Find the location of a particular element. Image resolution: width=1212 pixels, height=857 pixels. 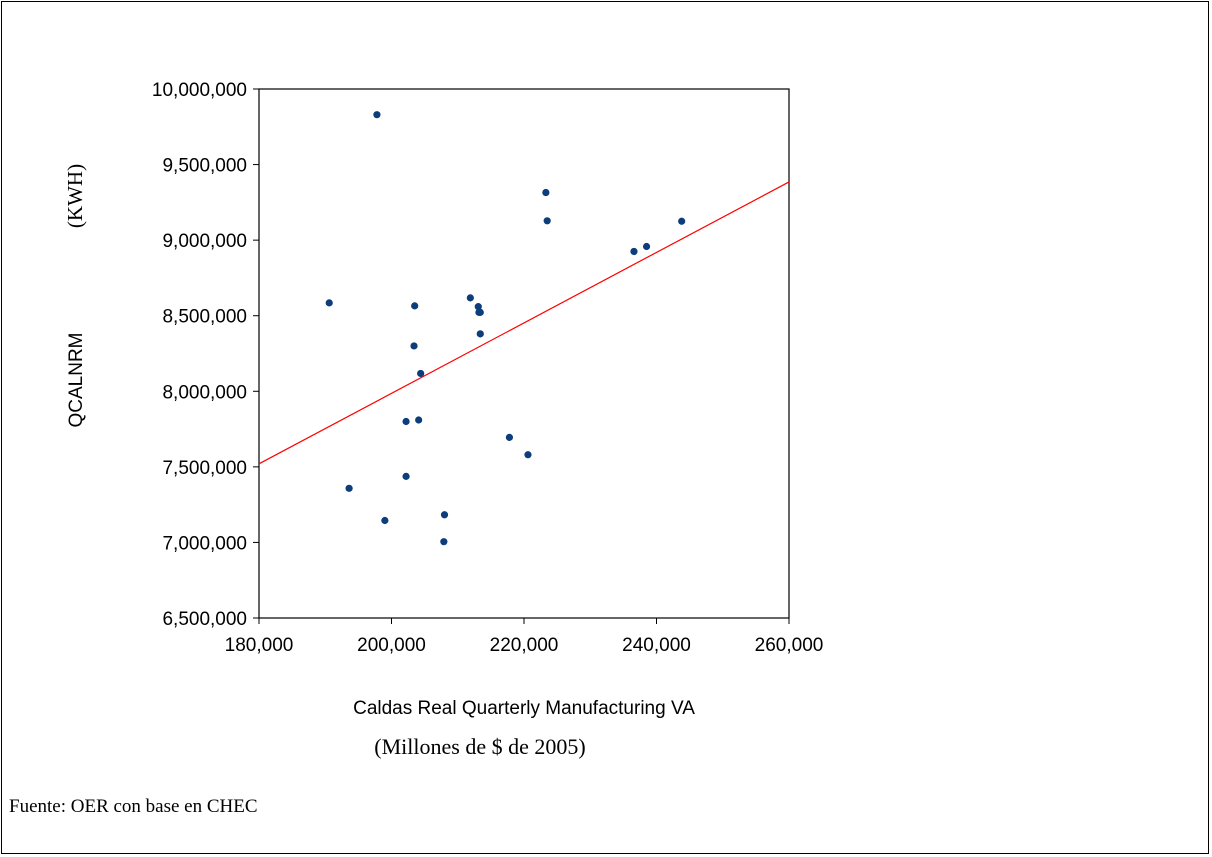

x-axis-title: Caldas Real Quarterly Manufacturing VA is located at coordinates (524, 708).